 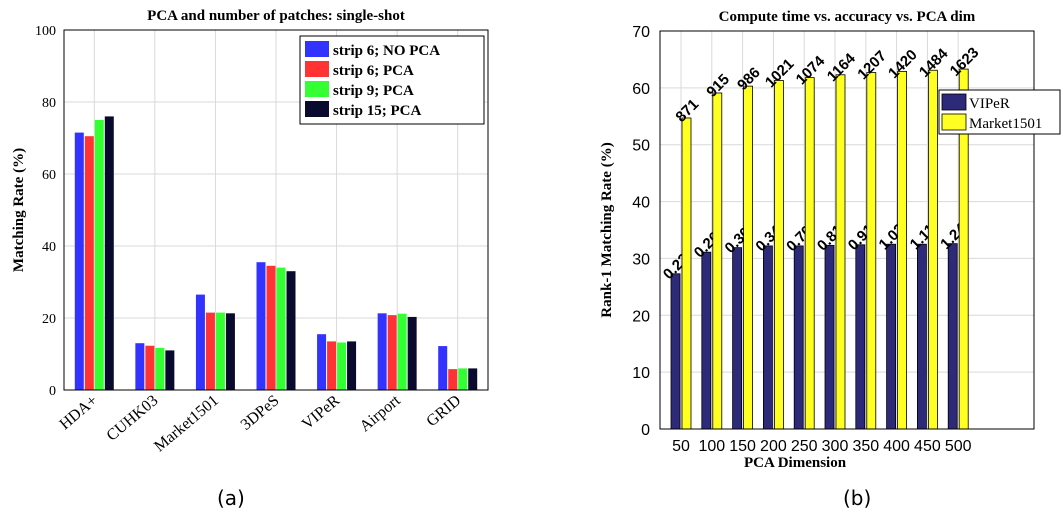 I want to click on x-tick-label: Market1501, so click(x=186, y=423).